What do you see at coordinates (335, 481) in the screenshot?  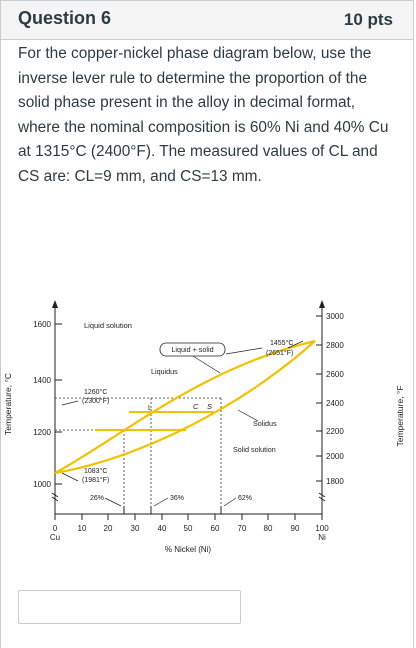 I see `right-tick-1800: 1800` at bounding box center [335, 481].